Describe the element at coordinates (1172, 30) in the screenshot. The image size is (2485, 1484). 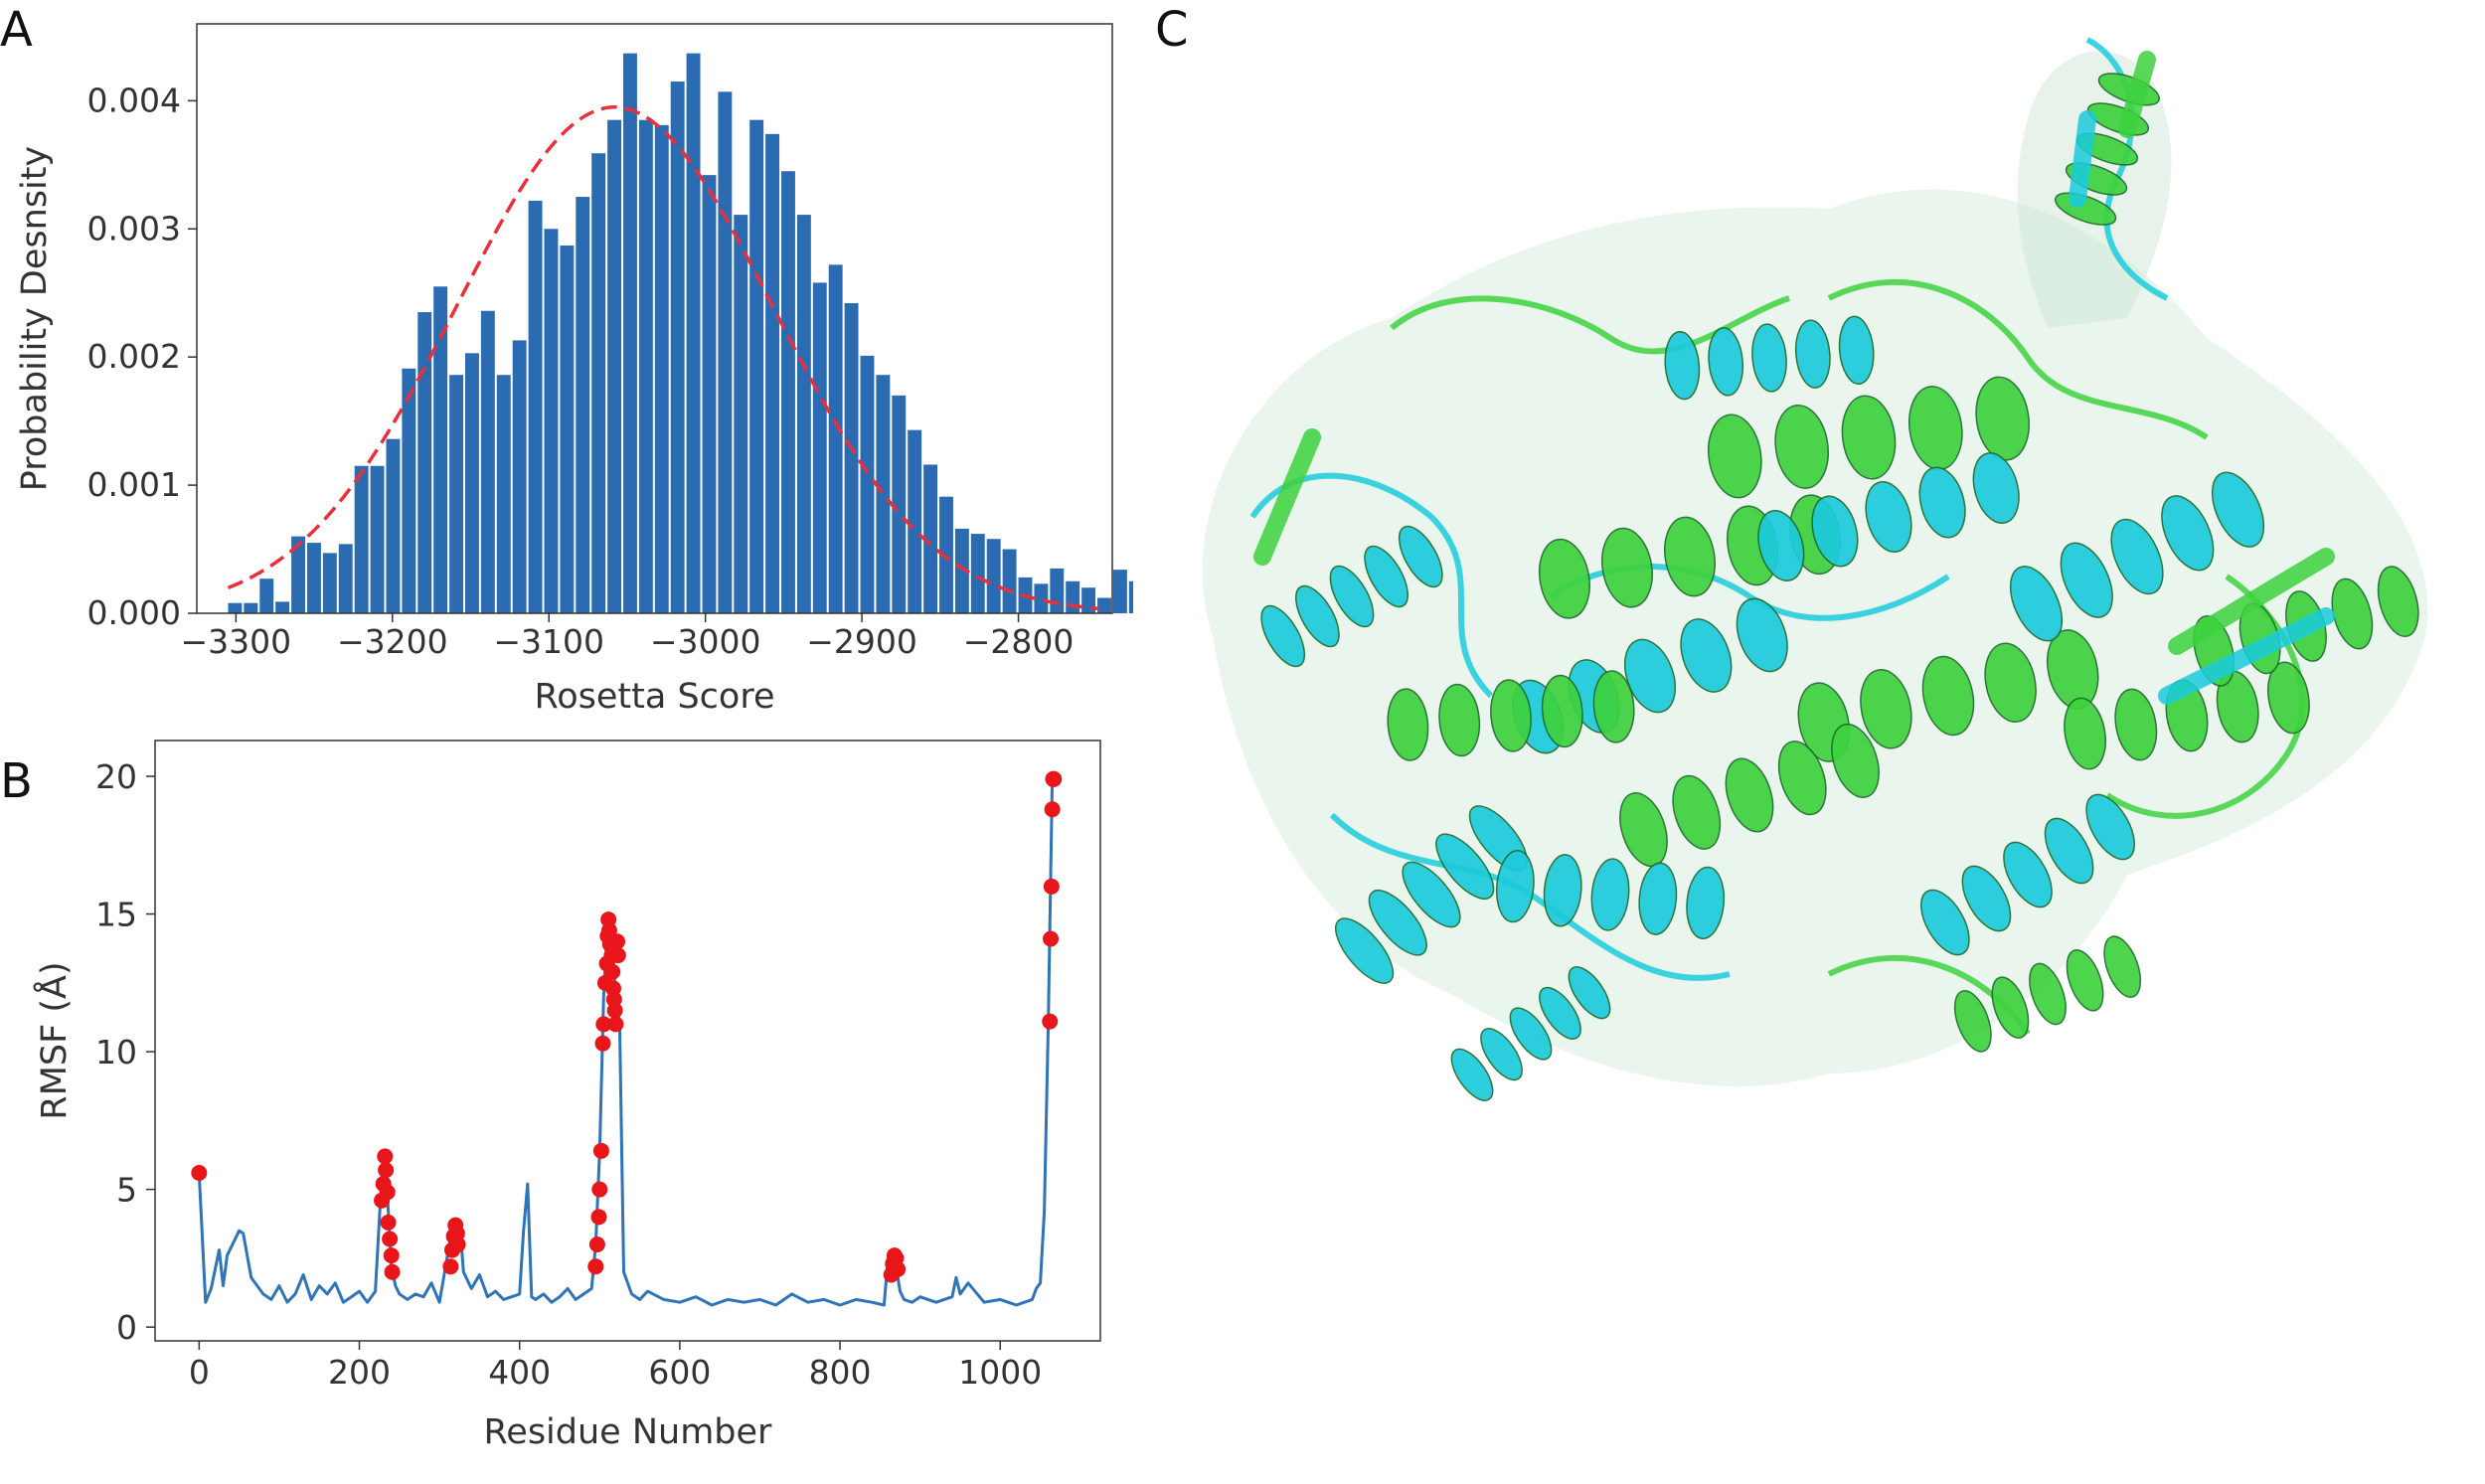
I see `panel-c-label: C` at that location.